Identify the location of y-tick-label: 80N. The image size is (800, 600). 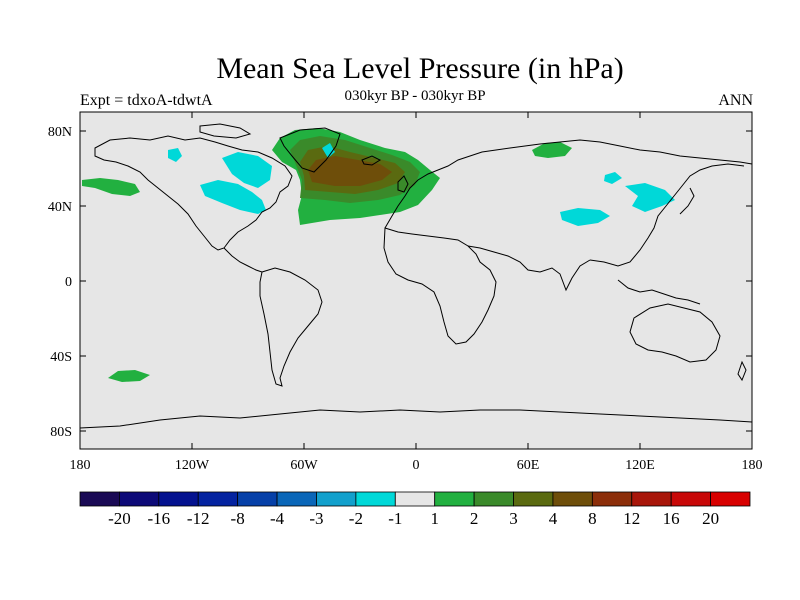
(60, 132).